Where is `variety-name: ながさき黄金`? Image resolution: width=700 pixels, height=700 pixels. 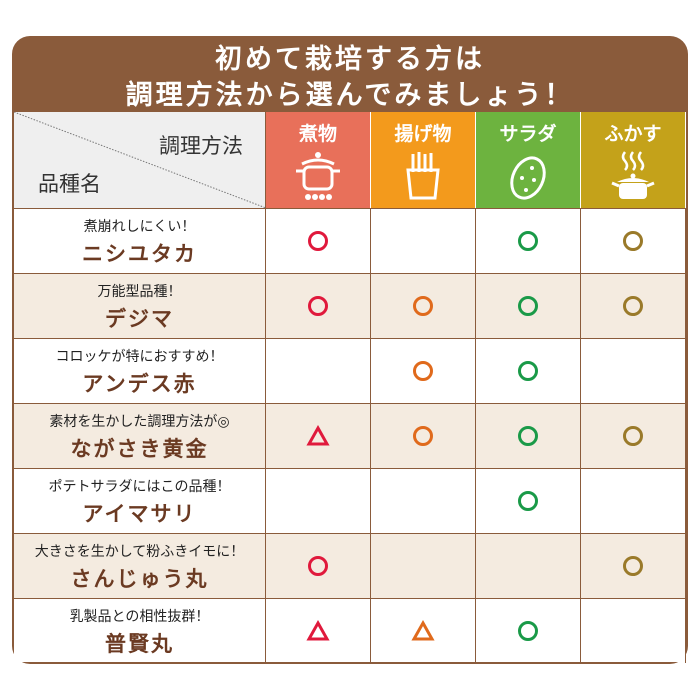 variety-name: ながさき黄金 is located at coordinates (139, 449).